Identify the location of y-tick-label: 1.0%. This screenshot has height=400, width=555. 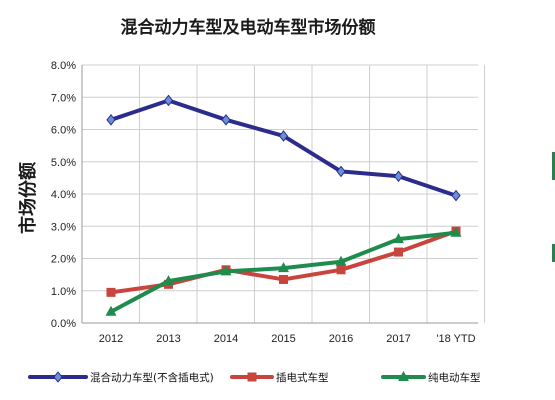
(63, 292).